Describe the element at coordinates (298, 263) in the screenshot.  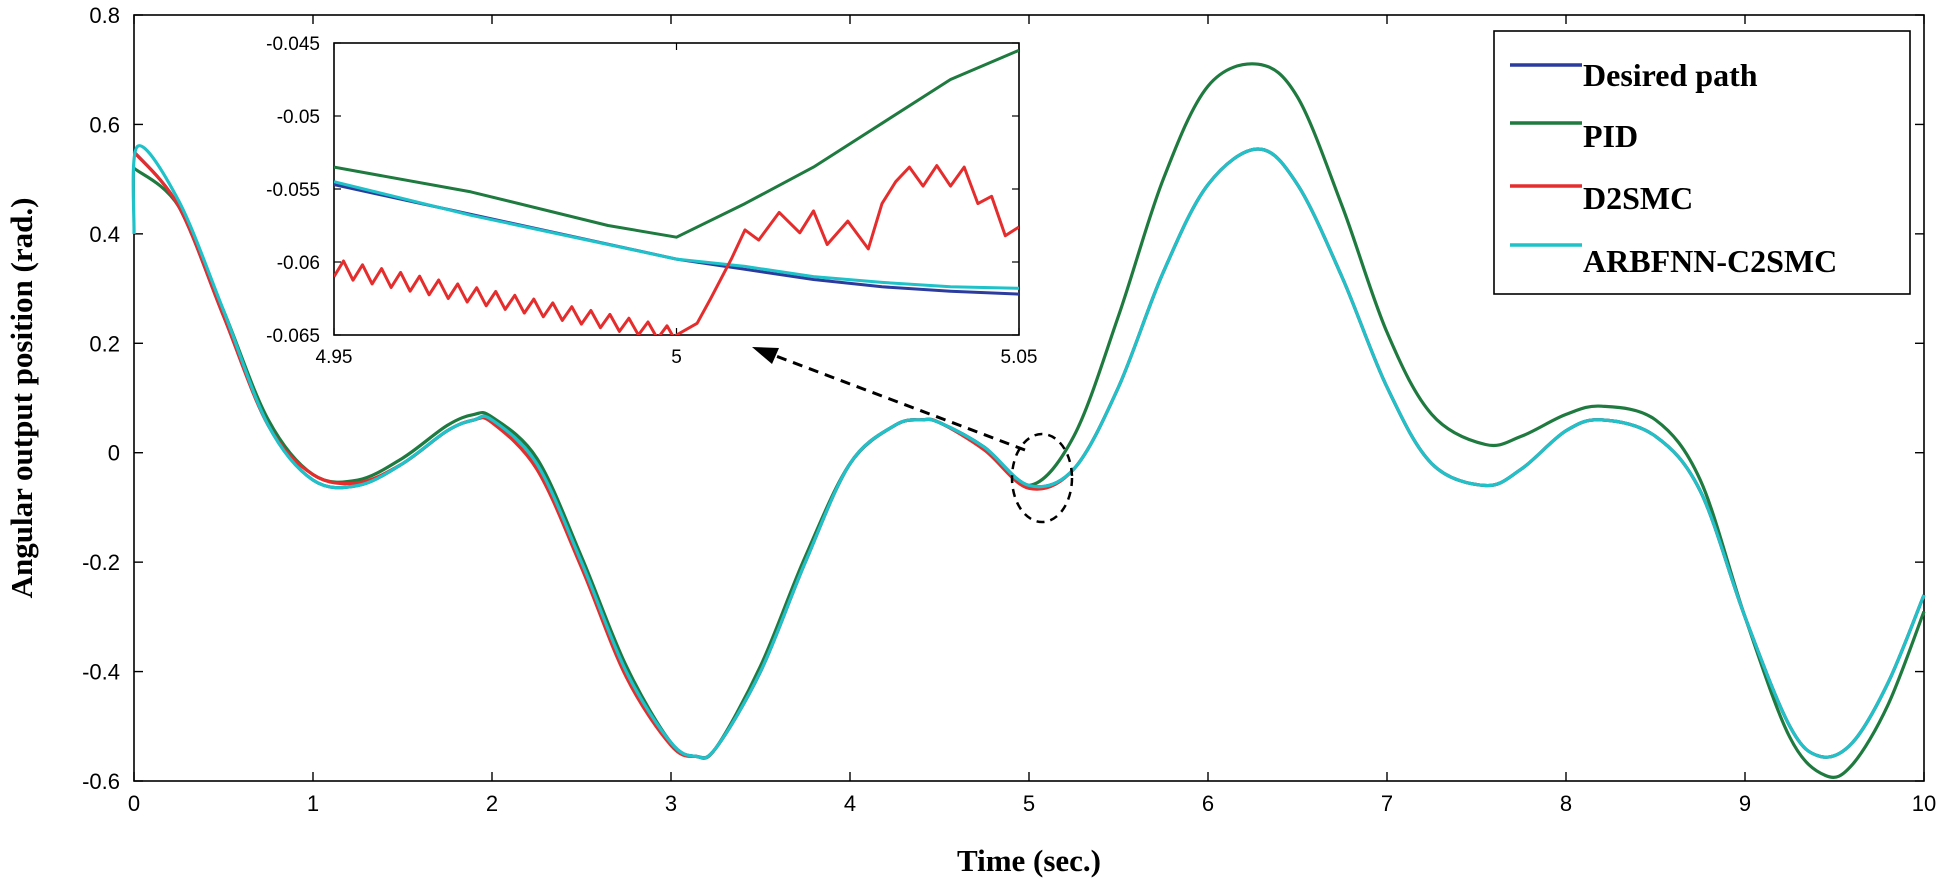
I see `inset-y-tick-label: -0.06` at that location.